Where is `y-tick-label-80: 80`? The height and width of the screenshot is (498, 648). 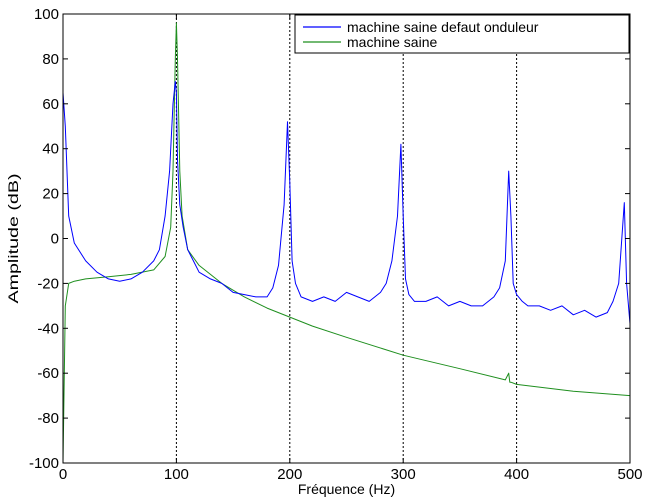
y-tick-label-80: 80 is located at coordinates (50, 59).